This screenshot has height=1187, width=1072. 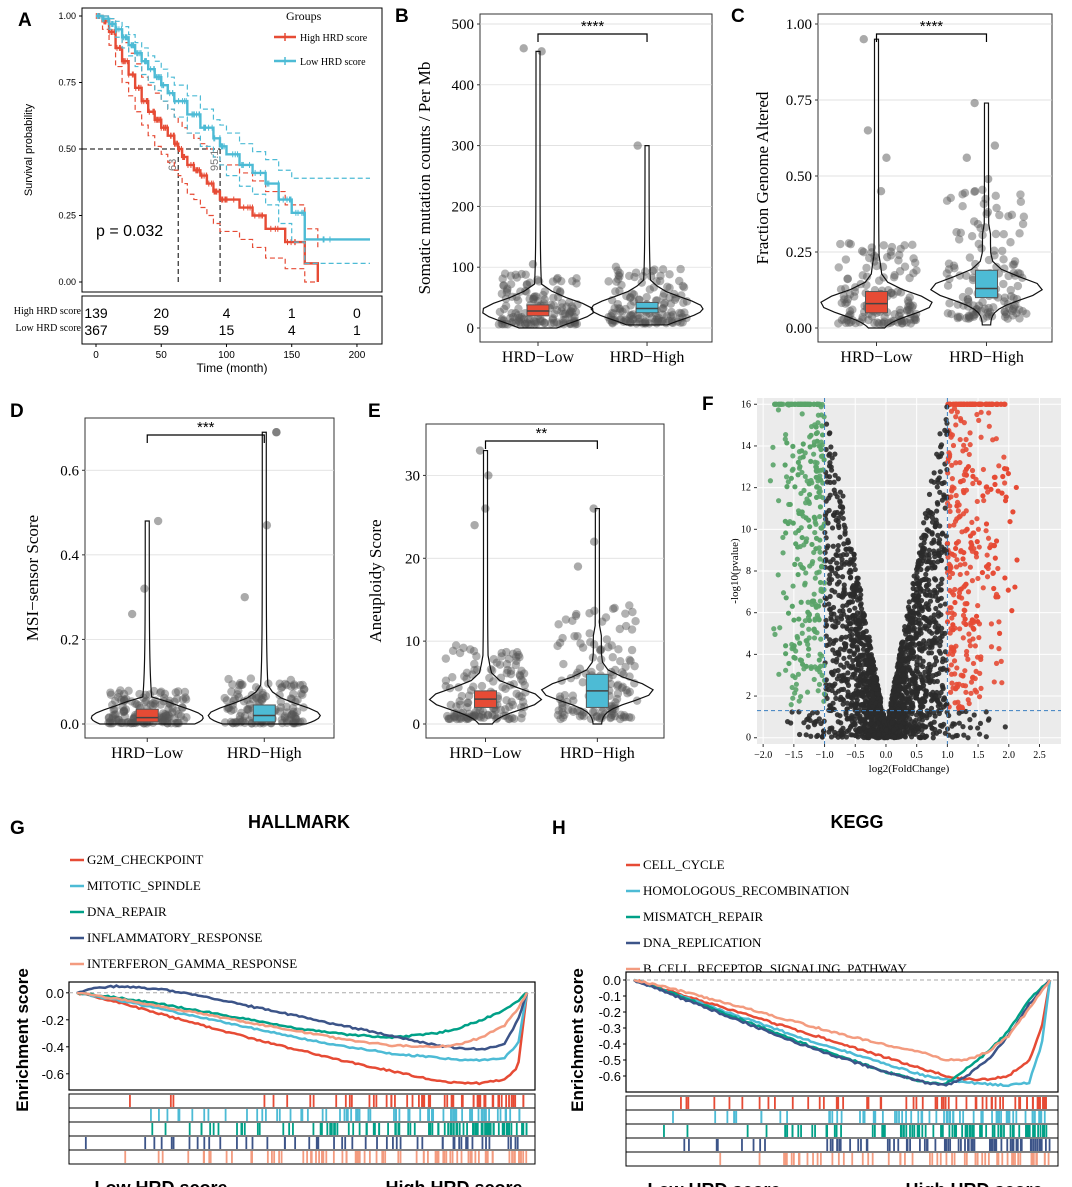 I want to click on violin-ytick-label: 0.2, so click(x=69, y=640).